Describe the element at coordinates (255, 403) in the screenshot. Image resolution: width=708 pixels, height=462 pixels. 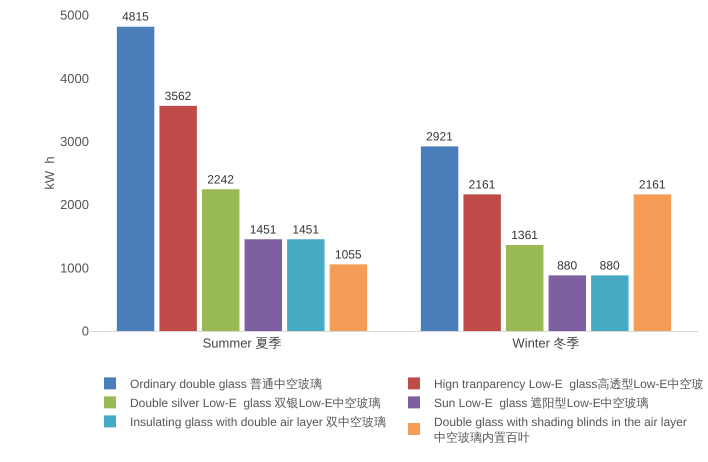
I see `legend-label: Double silver Low-E glass 双银Low-E中空玻璃` at that location.